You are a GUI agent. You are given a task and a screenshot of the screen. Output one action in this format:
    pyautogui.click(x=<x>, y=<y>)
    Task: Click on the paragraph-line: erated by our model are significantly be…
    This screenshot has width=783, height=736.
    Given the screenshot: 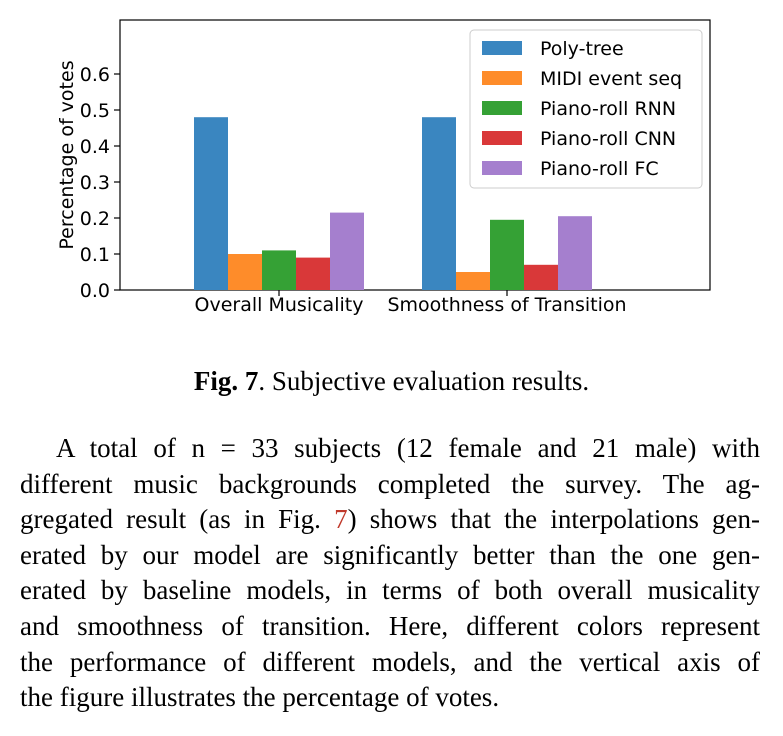 What is the action you would take?
    pyautogui.click(x=390, y=554)
    